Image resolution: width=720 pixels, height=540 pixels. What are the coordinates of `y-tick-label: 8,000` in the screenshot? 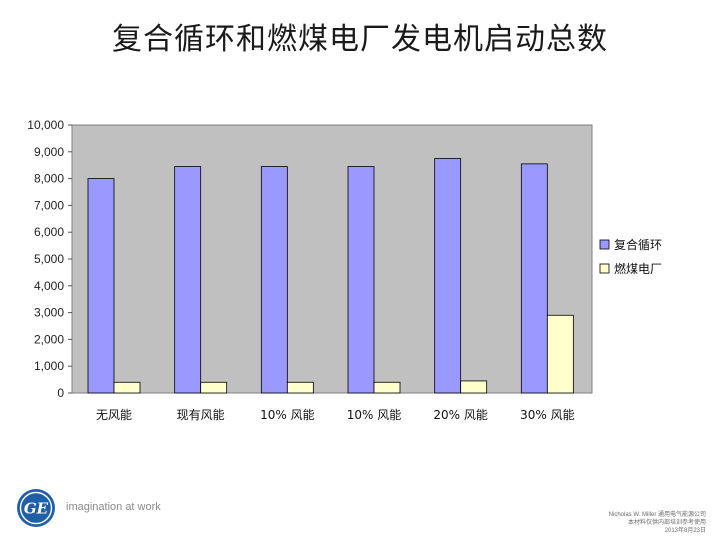 It's located at (49, 179).